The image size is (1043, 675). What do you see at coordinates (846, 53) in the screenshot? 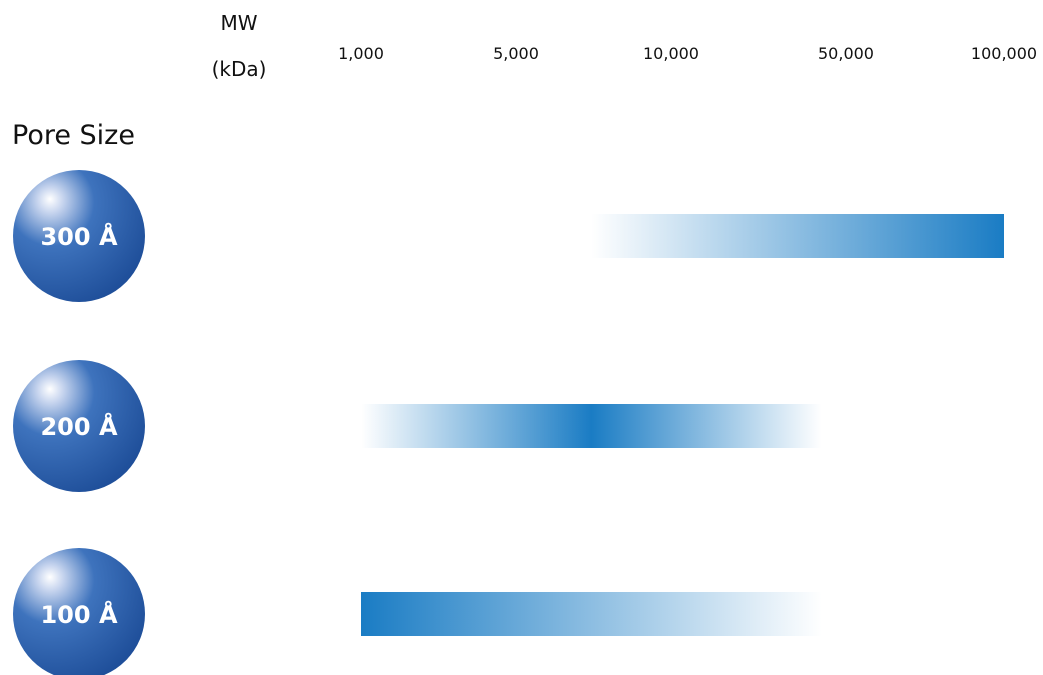
I see `x-tick-label: 50,000` at bounding box center [846, 53].